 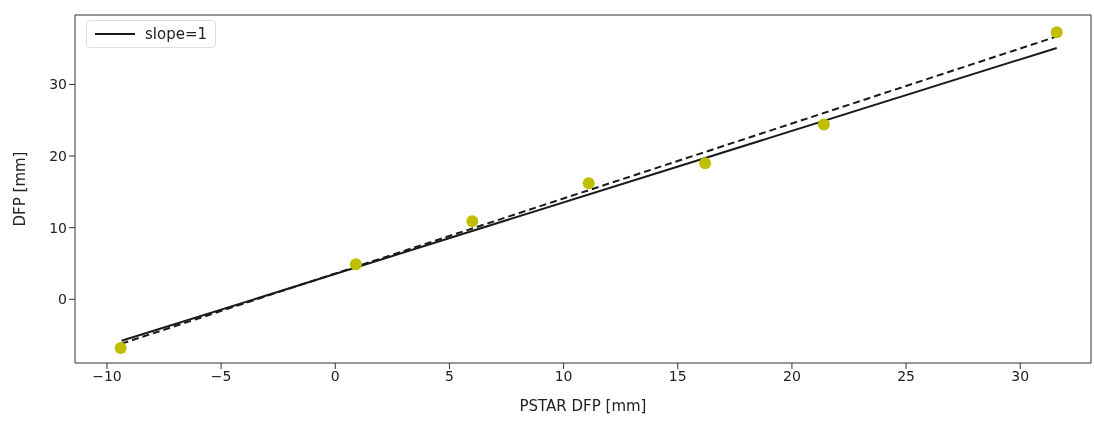 What do you see at coordinates (791, 375) in the screenshot?
I see `x-tick-label: 20` at bounding box center [791, 375].